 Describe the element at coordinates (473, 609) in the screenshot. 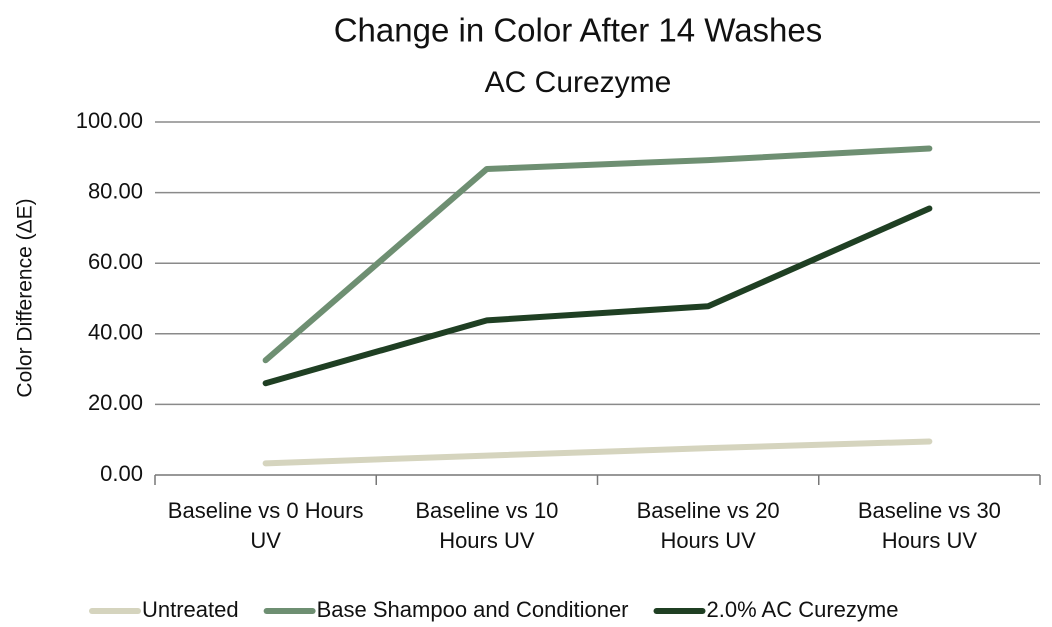

I see `legend-label: Base Shampoo and Conditioner` at that location.